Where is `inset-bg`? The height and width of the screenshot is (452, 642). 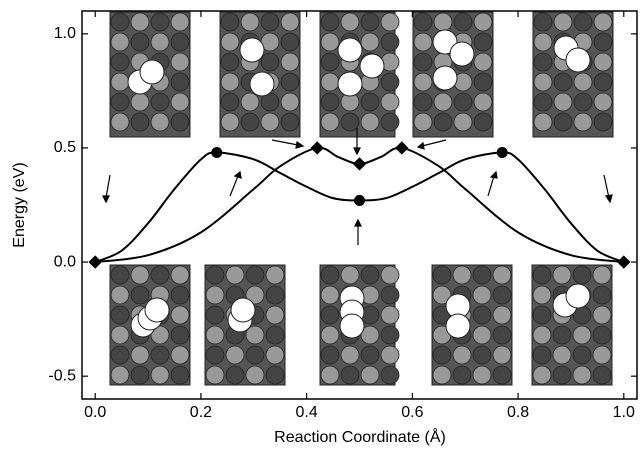
inset-bg is located at coordinates (472, 325).